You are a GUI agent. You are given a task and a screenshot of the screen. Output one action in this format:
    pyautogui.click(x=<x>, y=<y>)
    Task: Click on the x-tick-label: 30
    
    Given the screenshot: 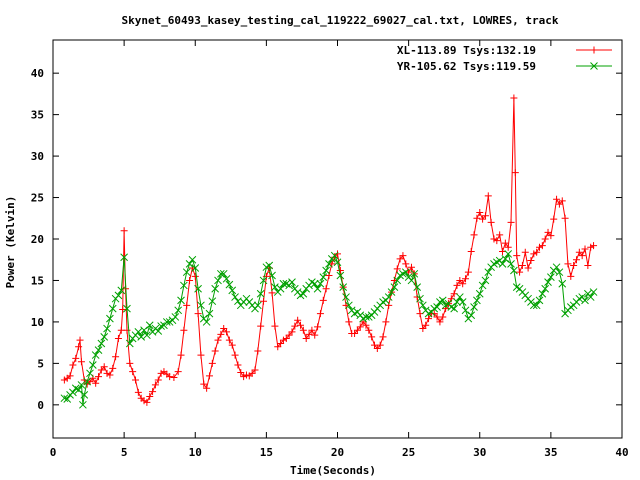 What is the action you would take?
    pyautogui.click(x=479, y=452)
    